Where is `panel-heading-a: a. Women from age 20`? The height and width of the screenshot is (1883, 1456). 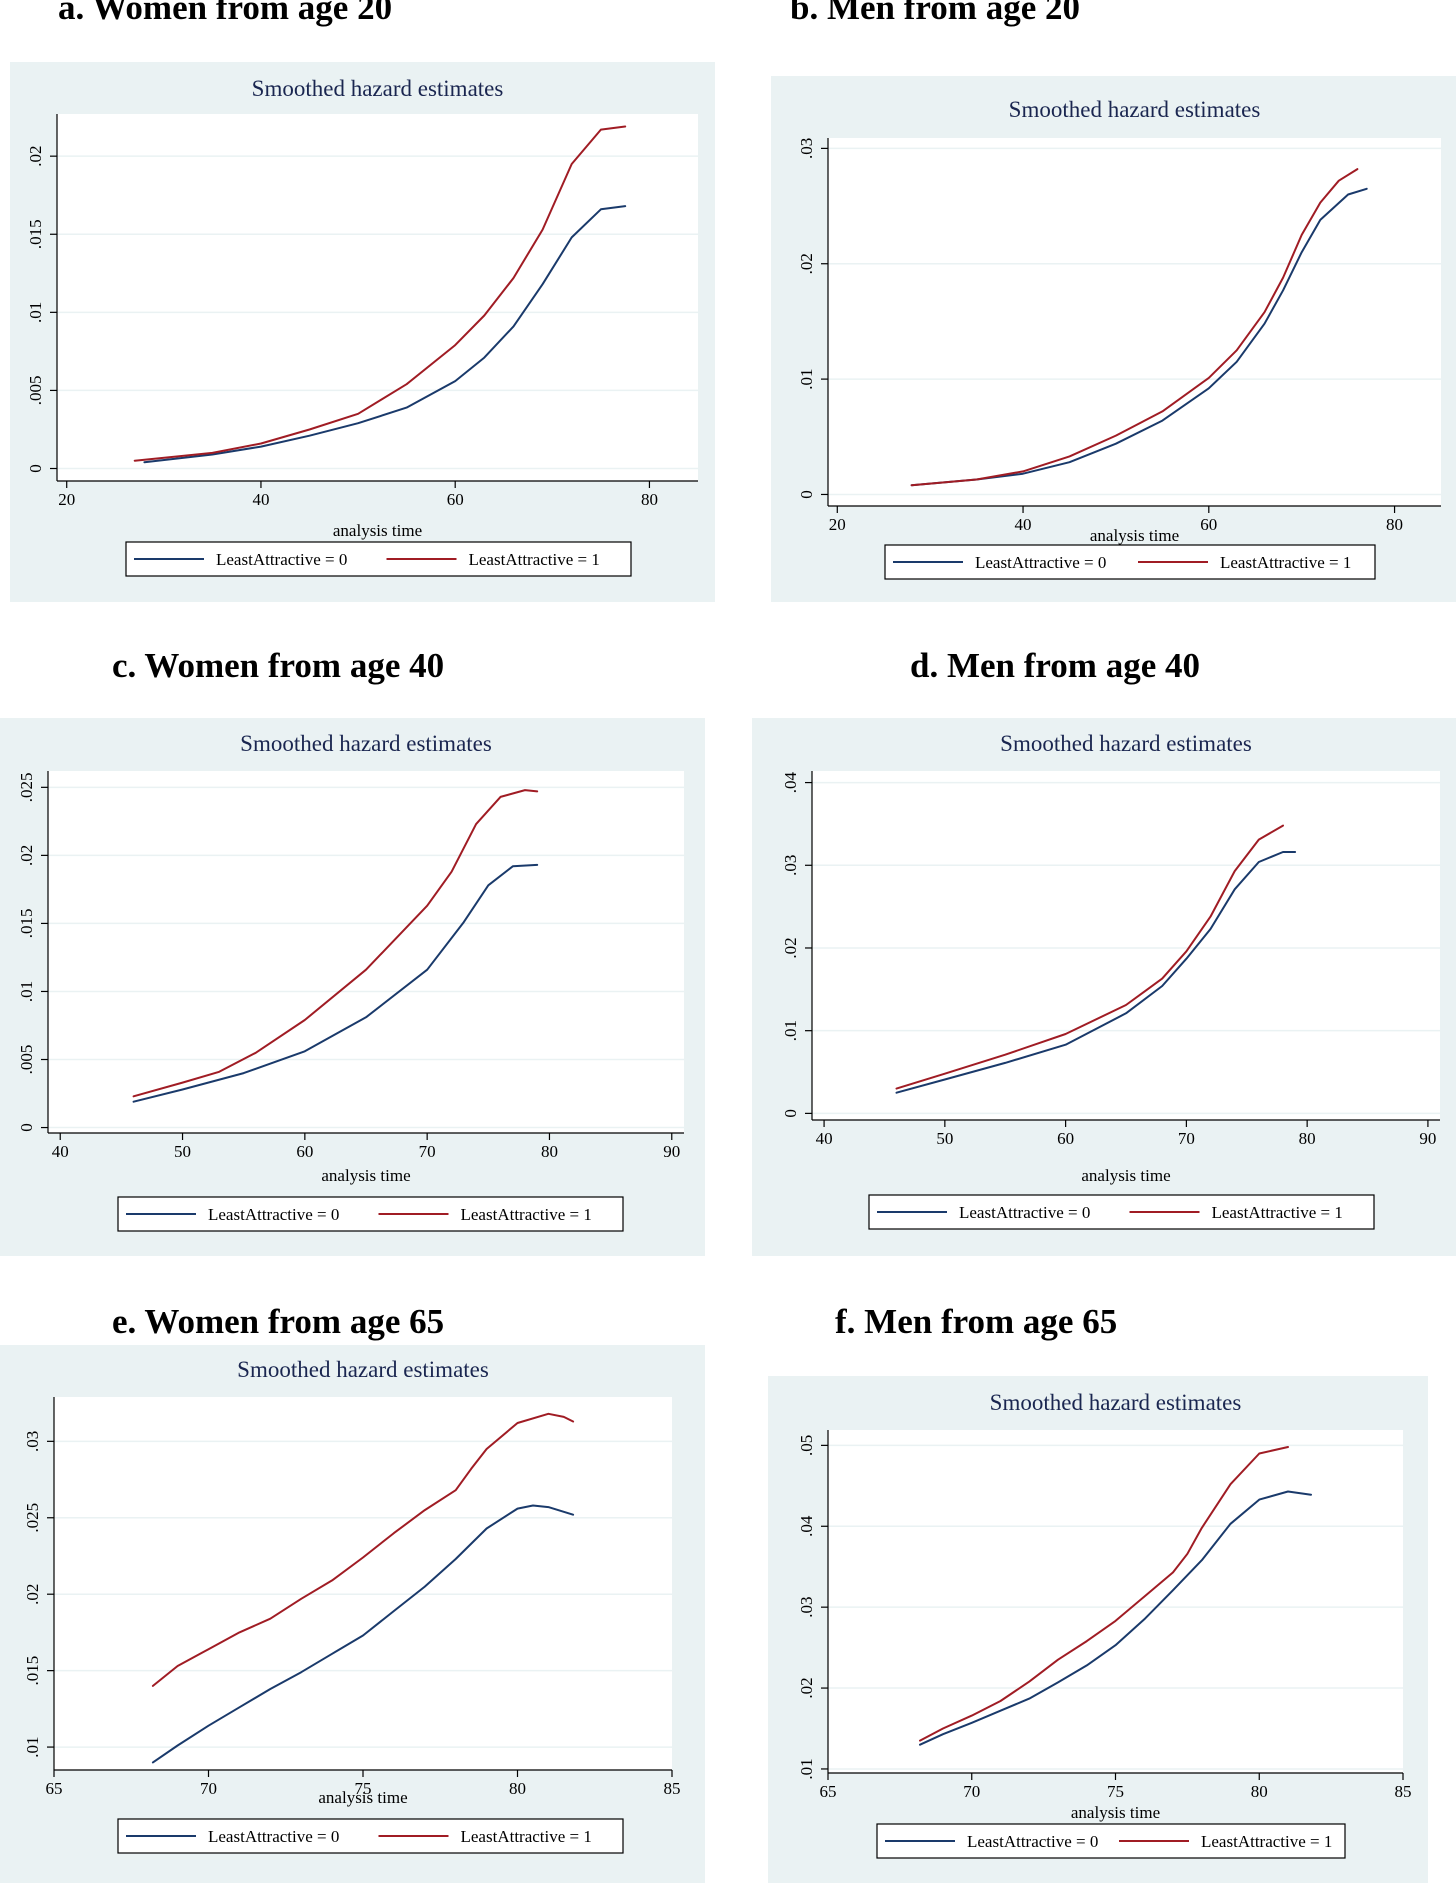
panel-heading-a: a. Women from age 20 is located at coordinates (225, 13).